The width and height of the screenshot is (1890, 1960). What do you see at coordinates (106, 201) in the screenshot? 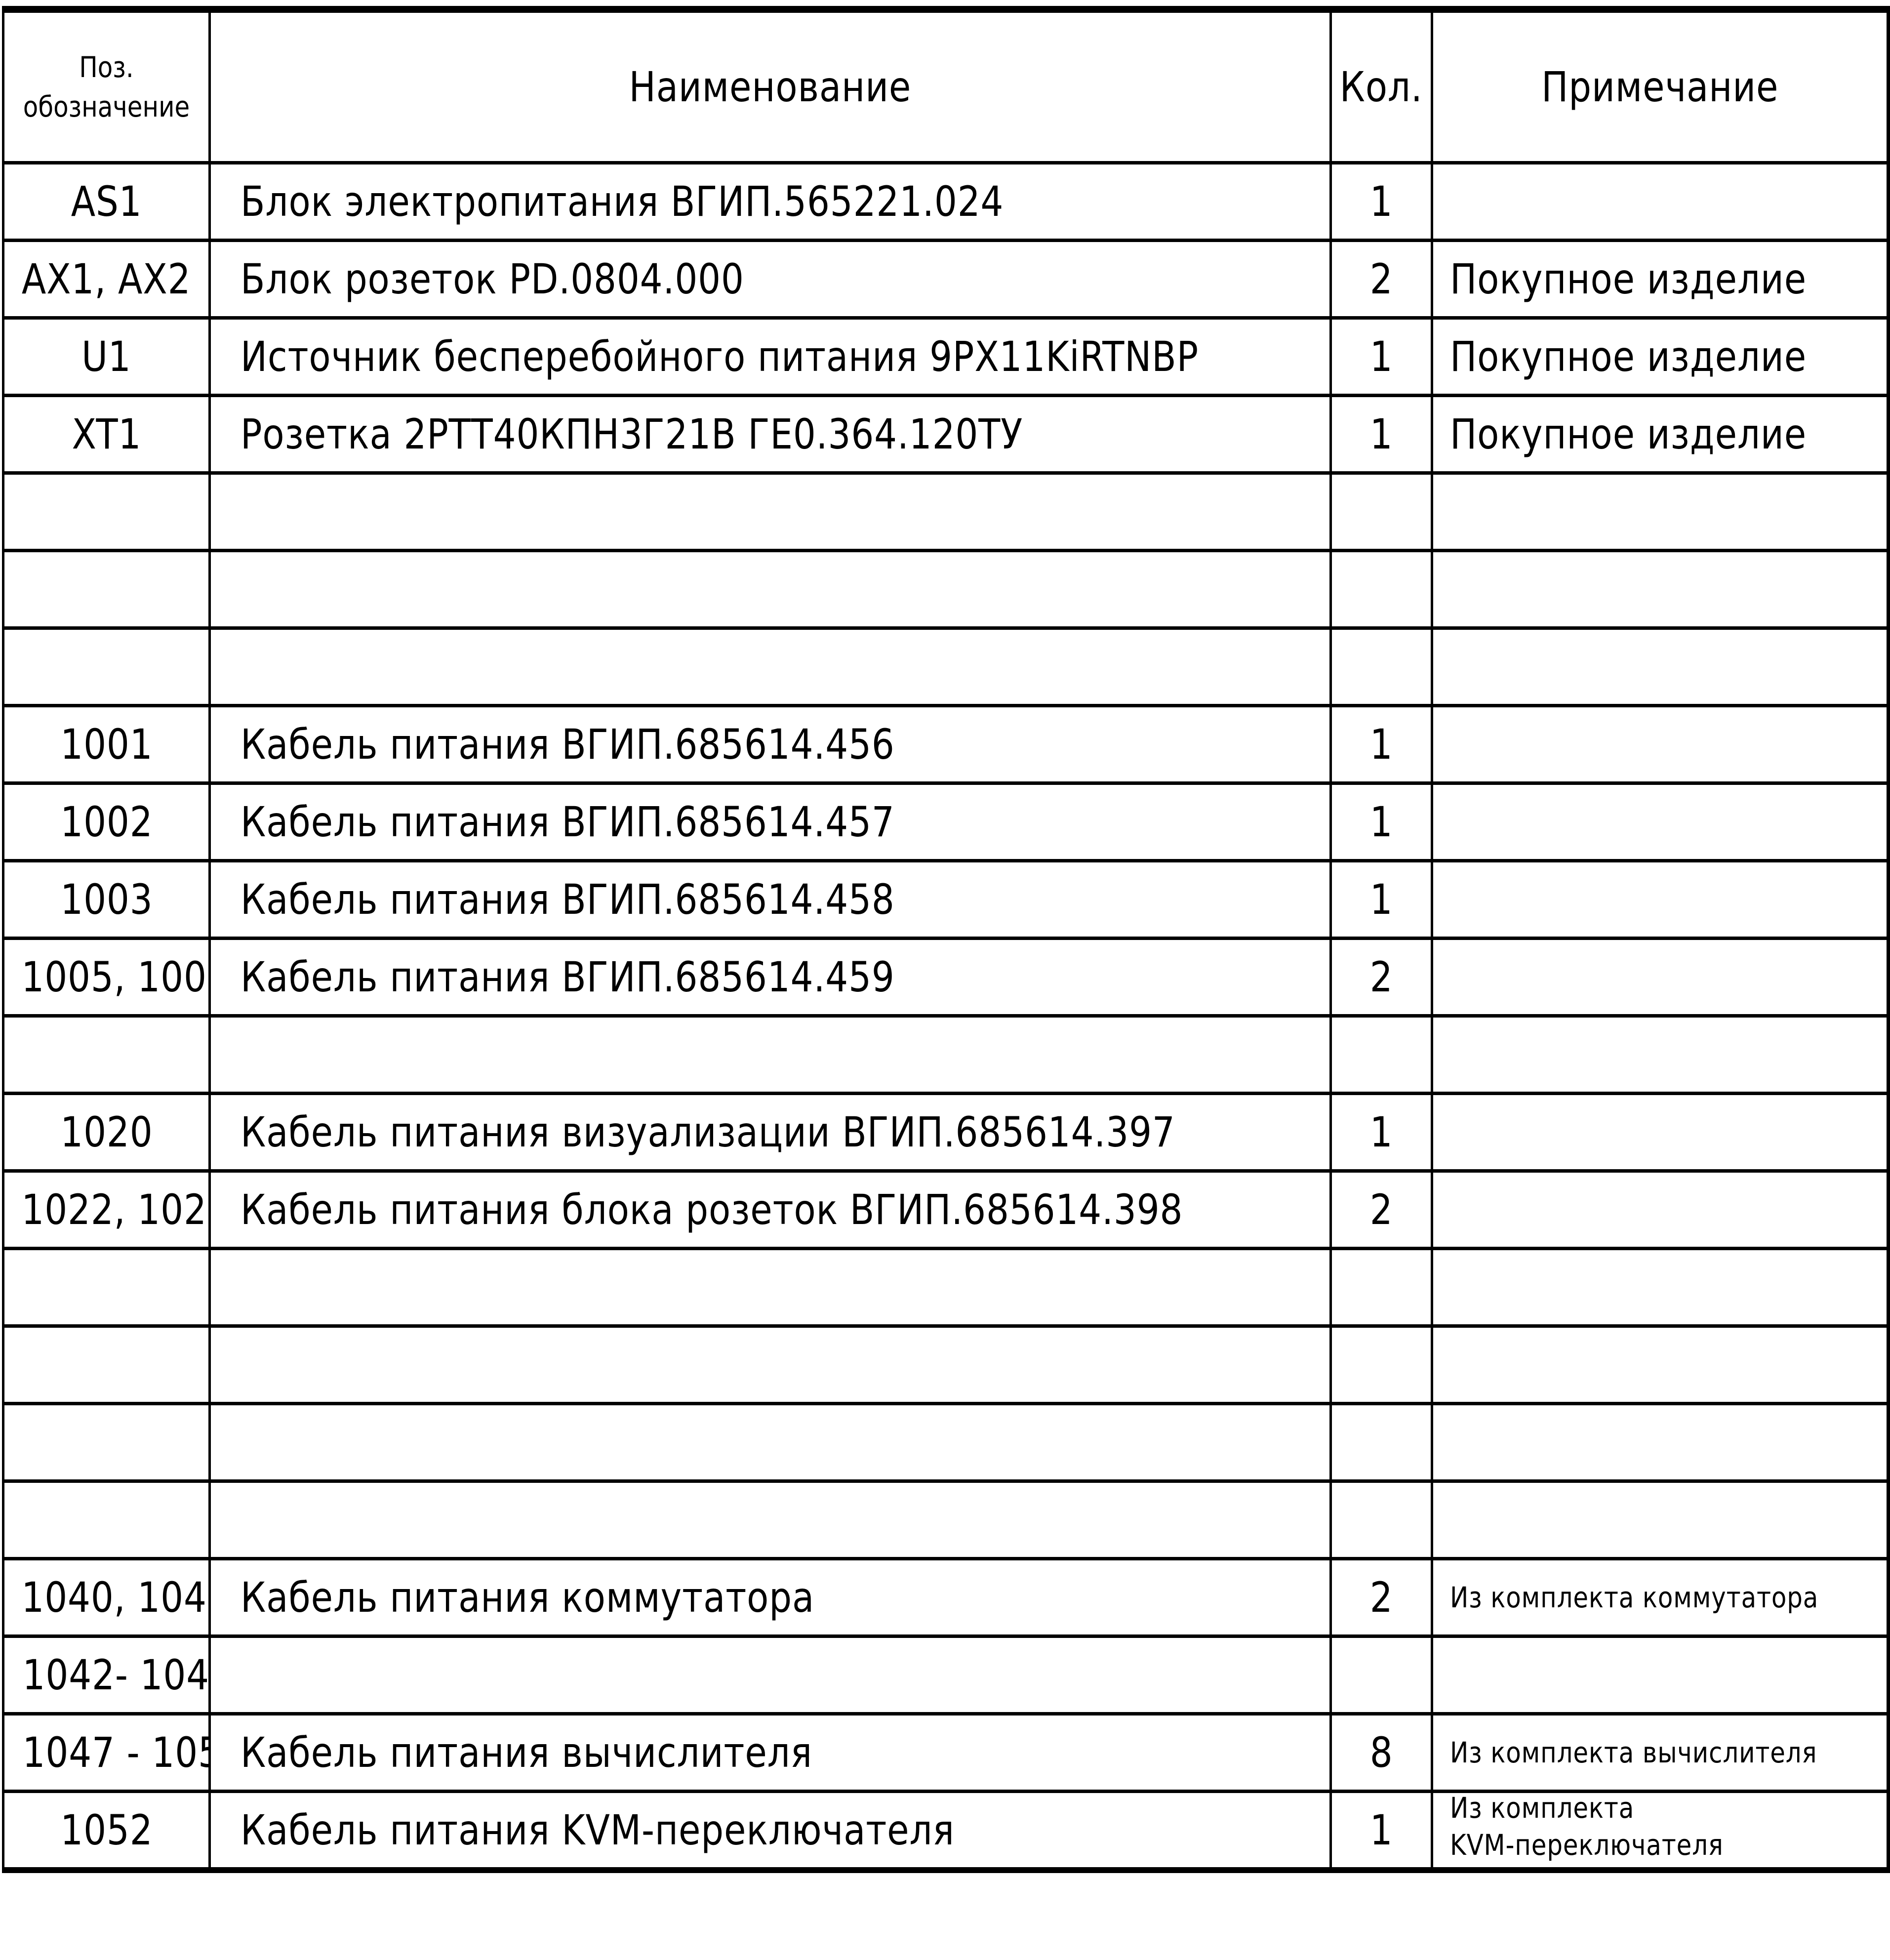
I see `cell-pos-text: AS1` at bounding box center [106, 201].